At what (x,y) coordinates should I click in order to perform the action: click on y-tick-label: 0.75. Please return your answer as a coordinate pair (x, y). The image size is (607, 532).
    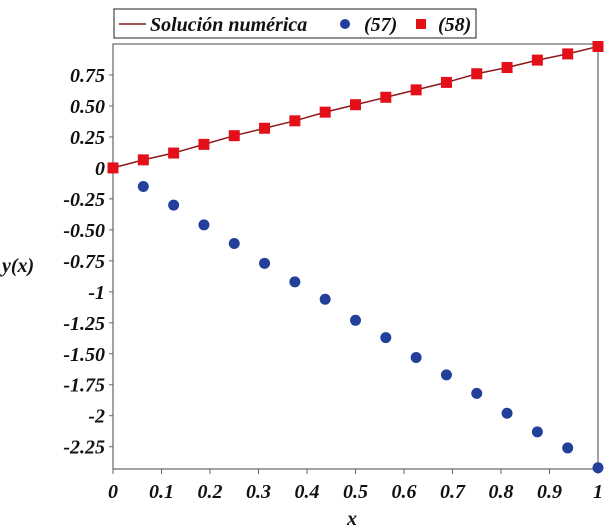
    Looking at the image, I should click on (87, 76).